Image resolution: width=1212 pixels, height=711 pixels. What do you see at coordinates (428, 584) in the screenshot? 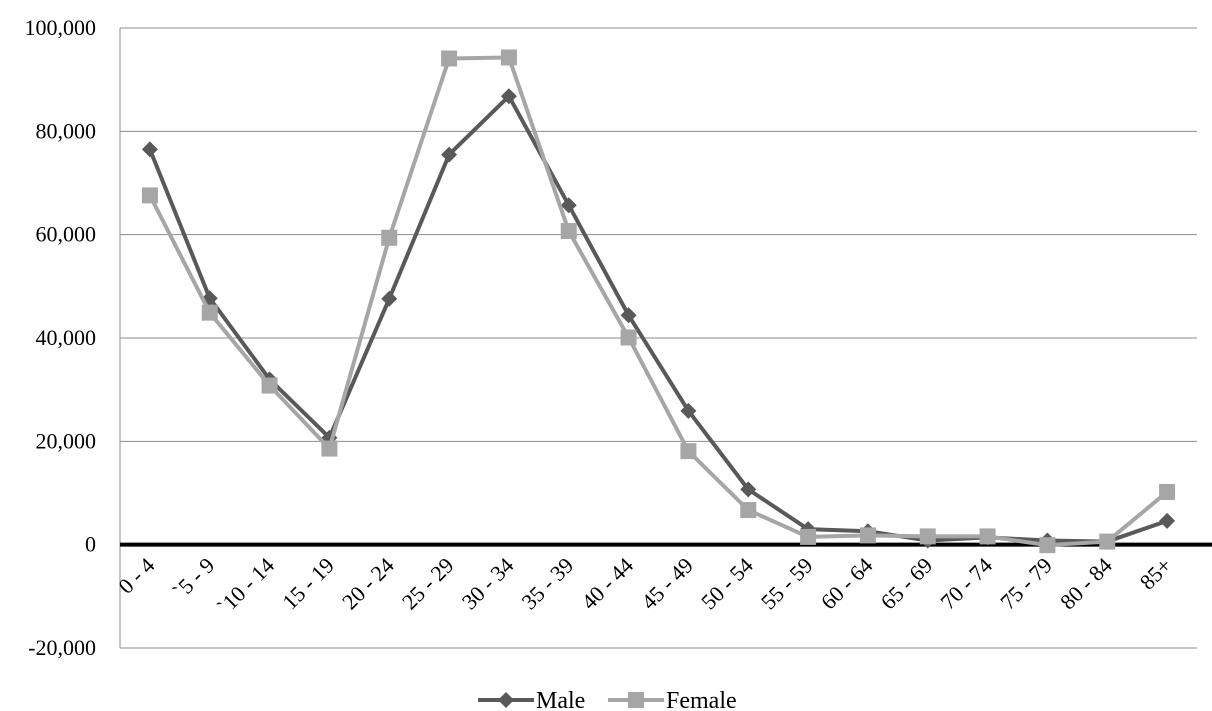
I see `x-tick-label: 25 - 29` at bounding box center [428, 584].